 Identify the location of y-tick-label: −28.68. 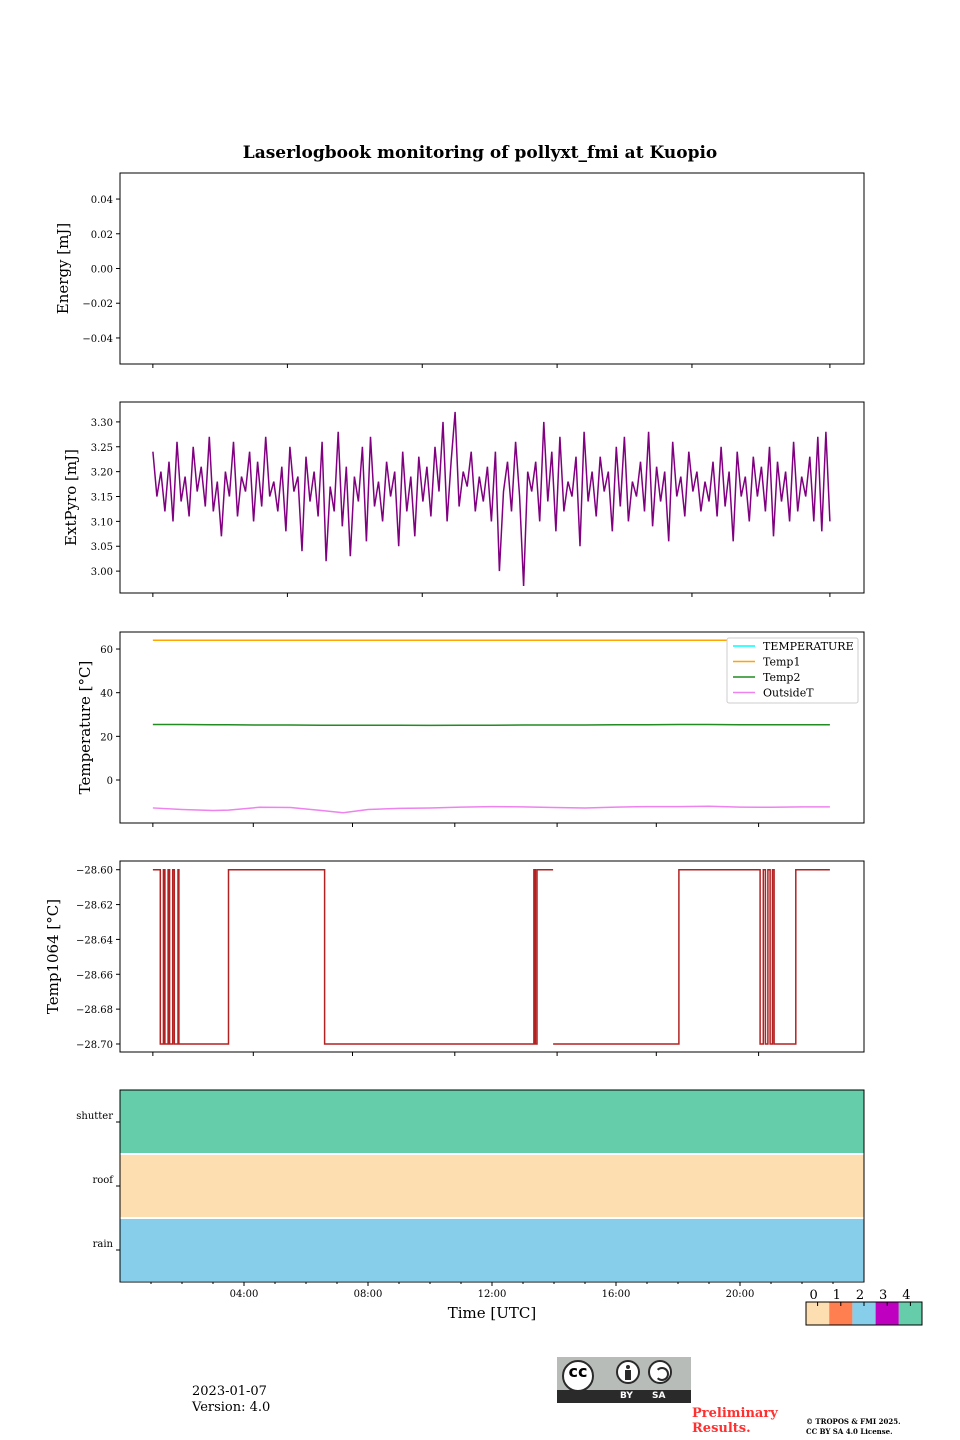
(94, 1010).